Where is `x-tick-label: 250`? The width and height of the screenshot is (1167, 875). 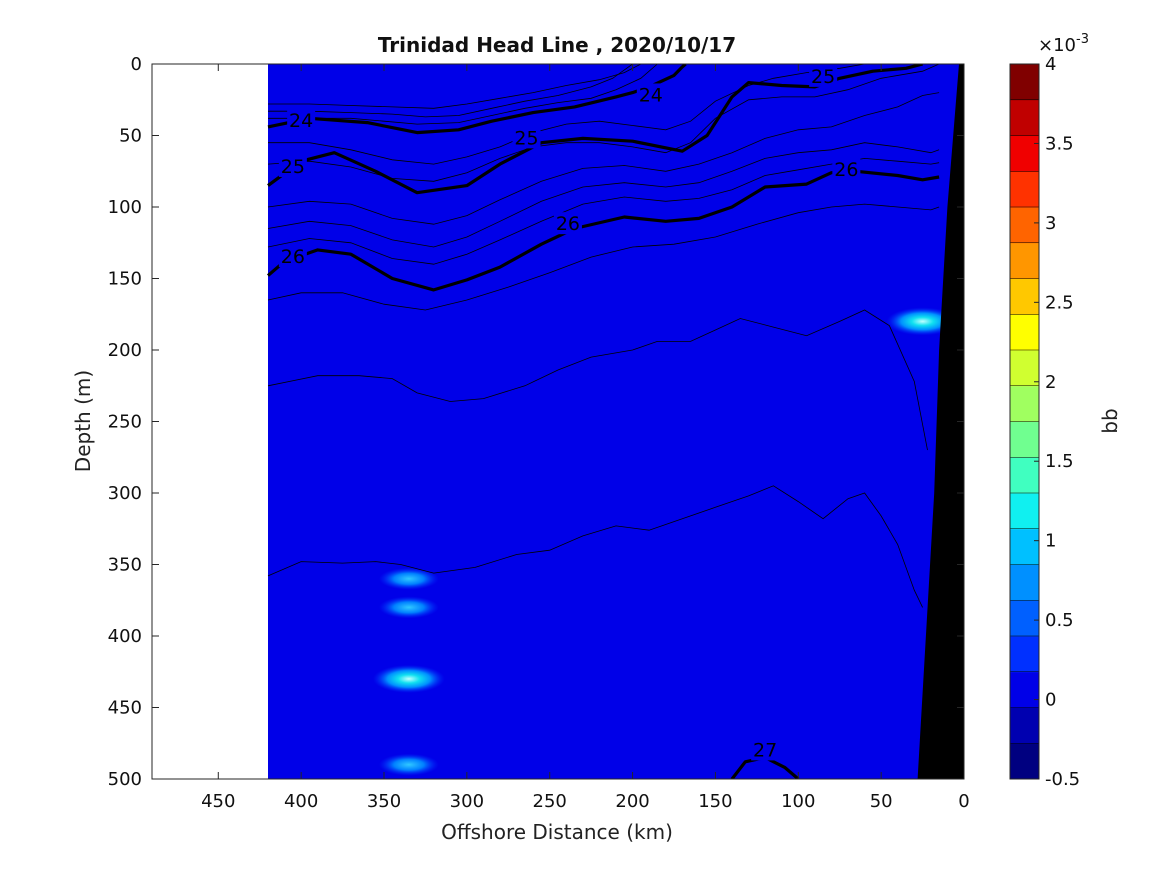
x-tick-label: 250 is located at coordinates (550, 801).